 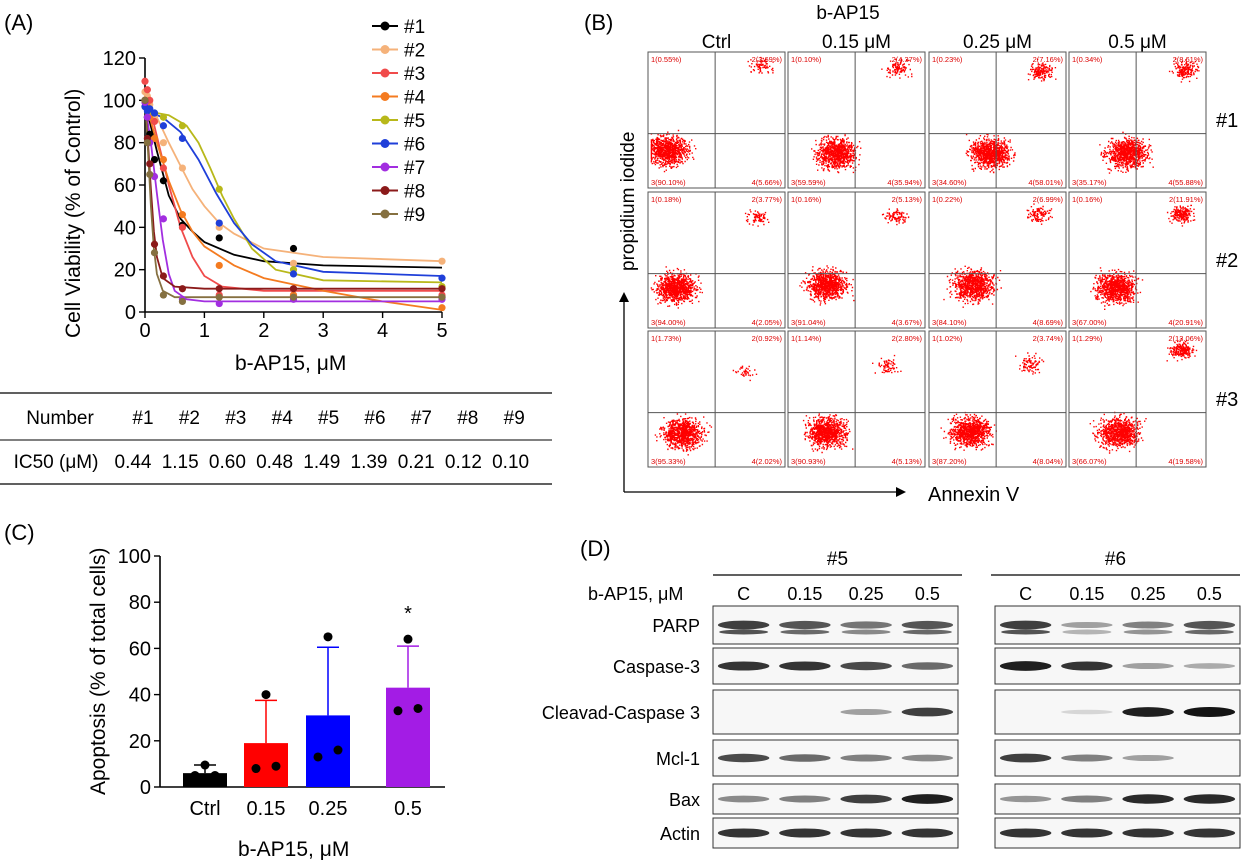 What do you see at coordinates (808, 322) in the screenshot?
I see `quadrant-3-label: 3(91.04%)` at bounding box center [808, 322].